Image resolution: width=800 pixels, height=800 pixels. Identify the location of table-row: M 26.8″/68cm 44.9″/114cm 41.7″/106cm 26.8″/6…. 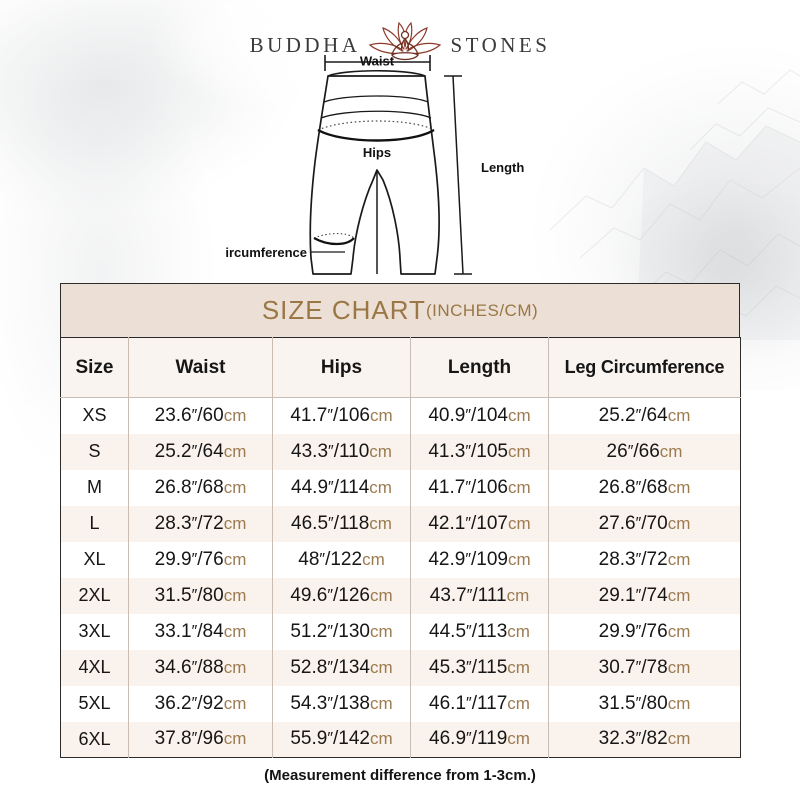
(400, 487).